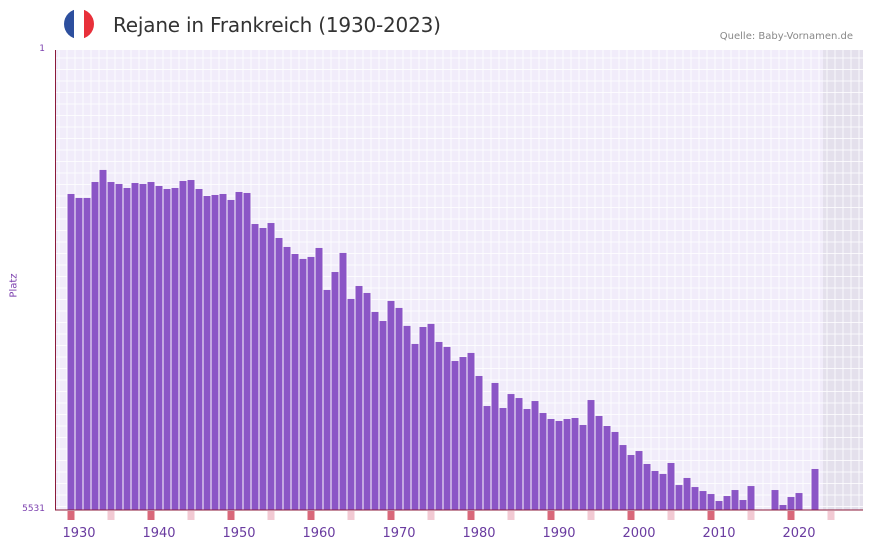 The width and height of the screenshot is (873, 552). I want to click on bar-2000, so click(639, 480).